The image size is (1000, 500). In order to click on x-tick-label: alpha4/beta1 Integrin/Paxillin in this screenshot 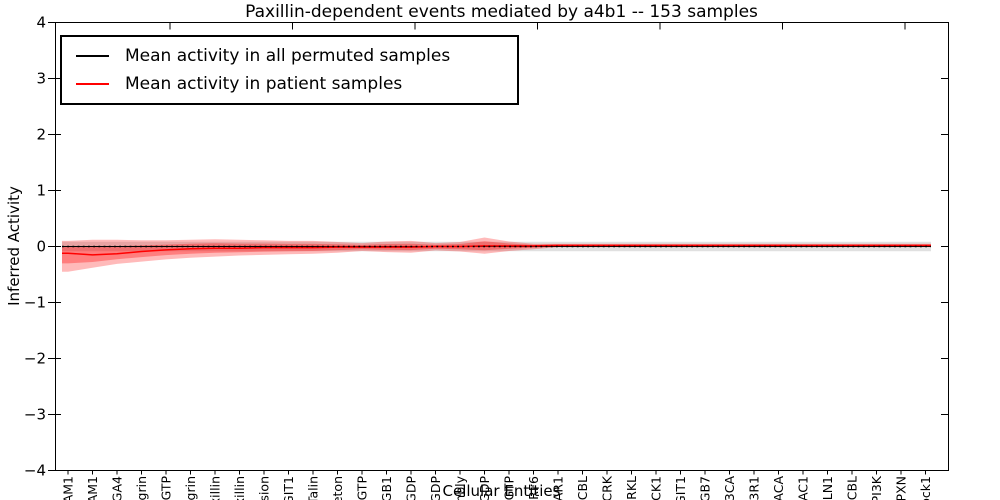, I will do `click(215, 488)`.